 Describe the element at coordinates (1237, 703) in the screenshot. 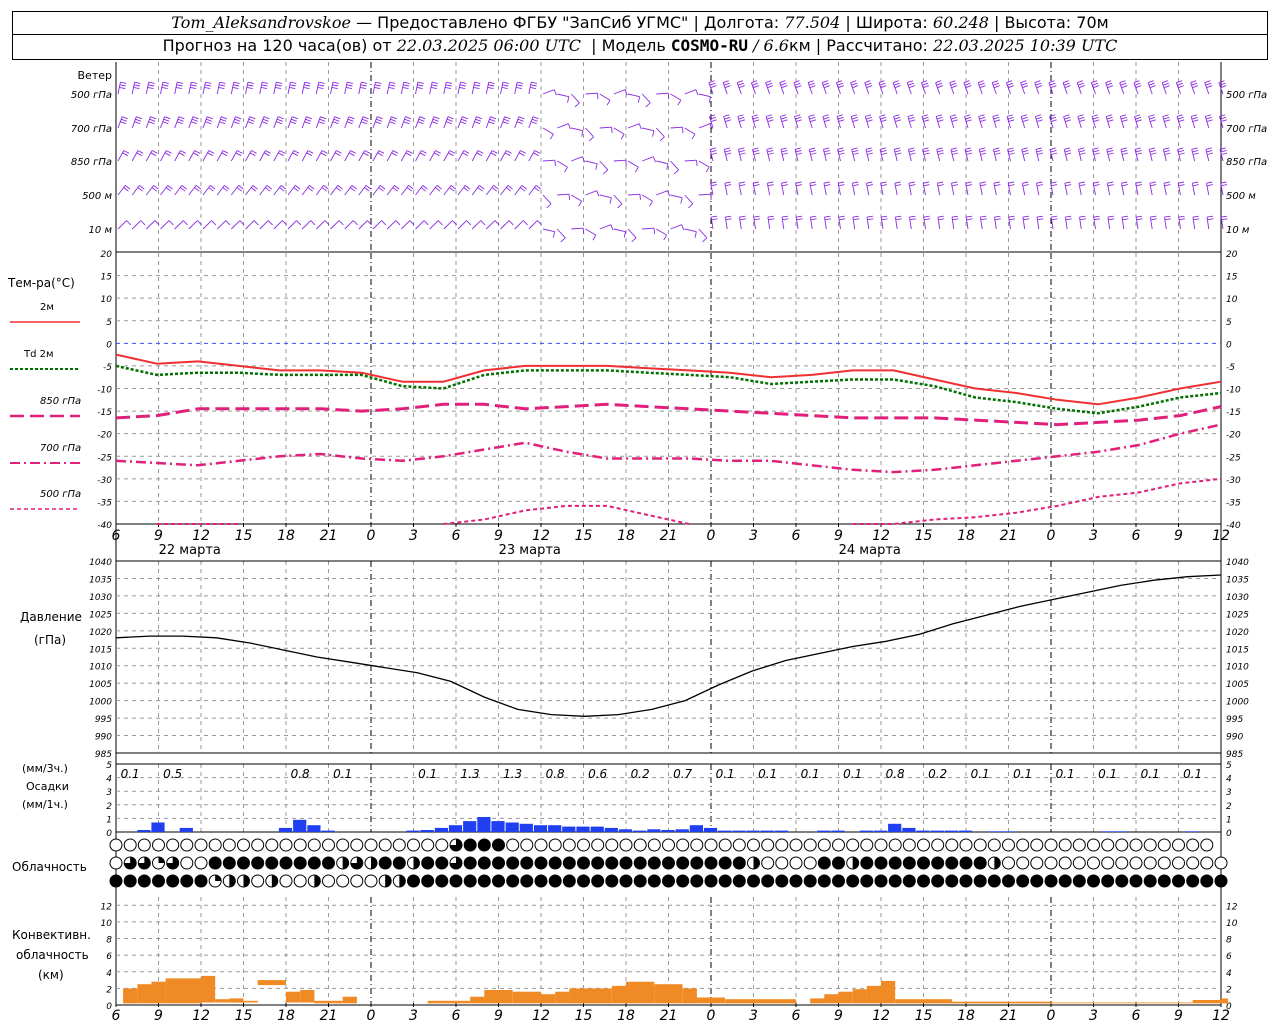

I see `pressure-ytick-right: 1000` at that location.